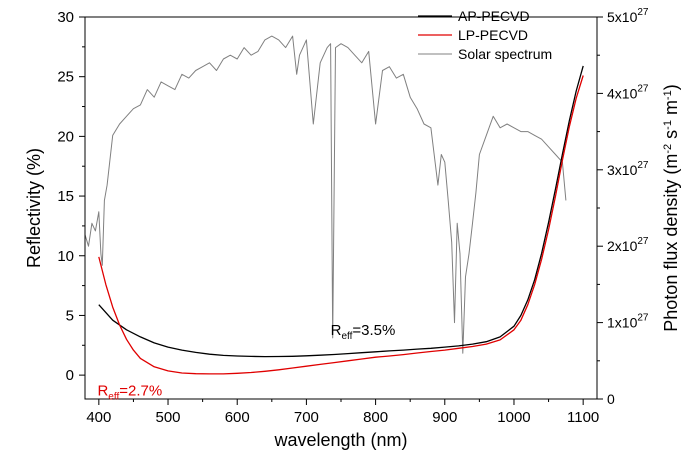 This screenshot has height=455, width=692. What do you see at coordinates (628, 169) in the screenshot?
I see `right-y-tick-label: 3x10²⁷` at bounding box center [628, 169].